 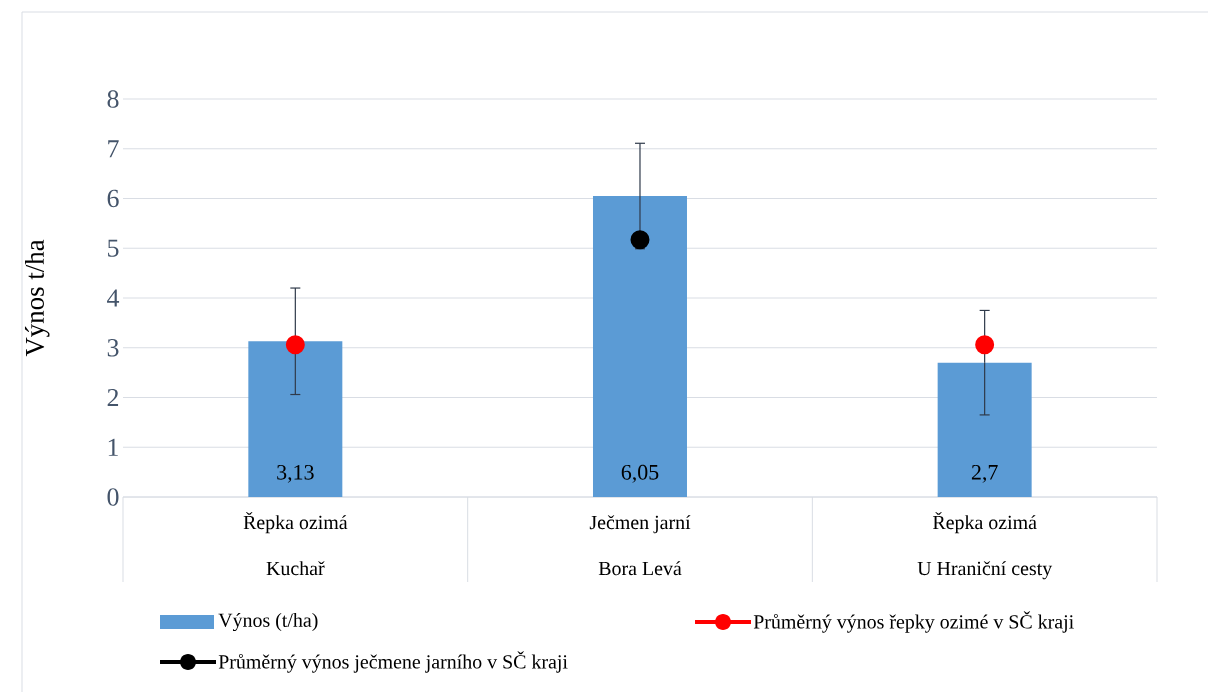 I want to click on data-label: 2,7, so click(x=984, y=473).